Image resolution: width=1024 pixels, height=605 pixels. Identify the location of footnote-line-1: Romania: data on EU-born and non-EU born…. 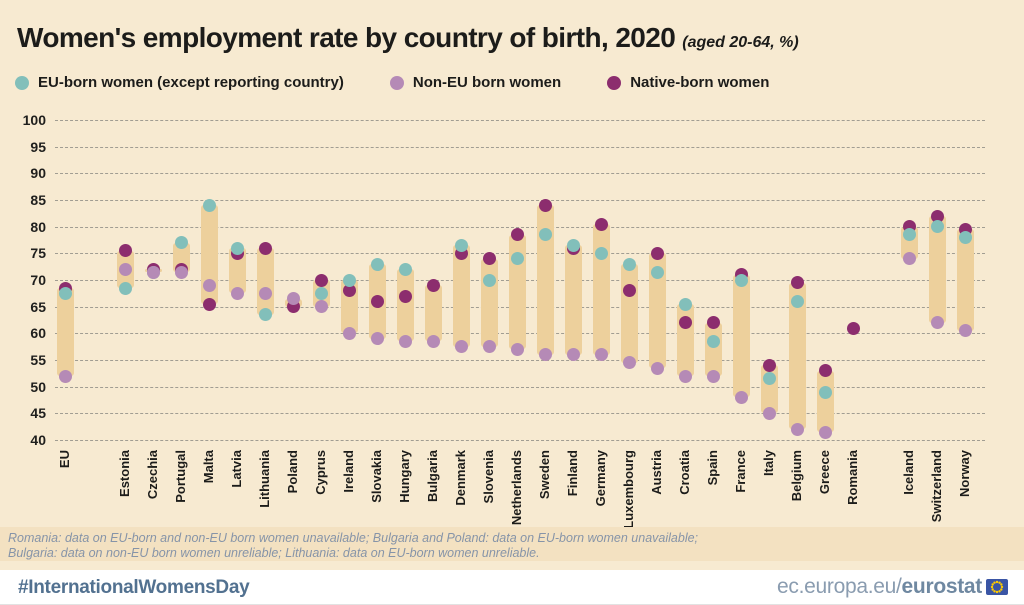
(353, 538).